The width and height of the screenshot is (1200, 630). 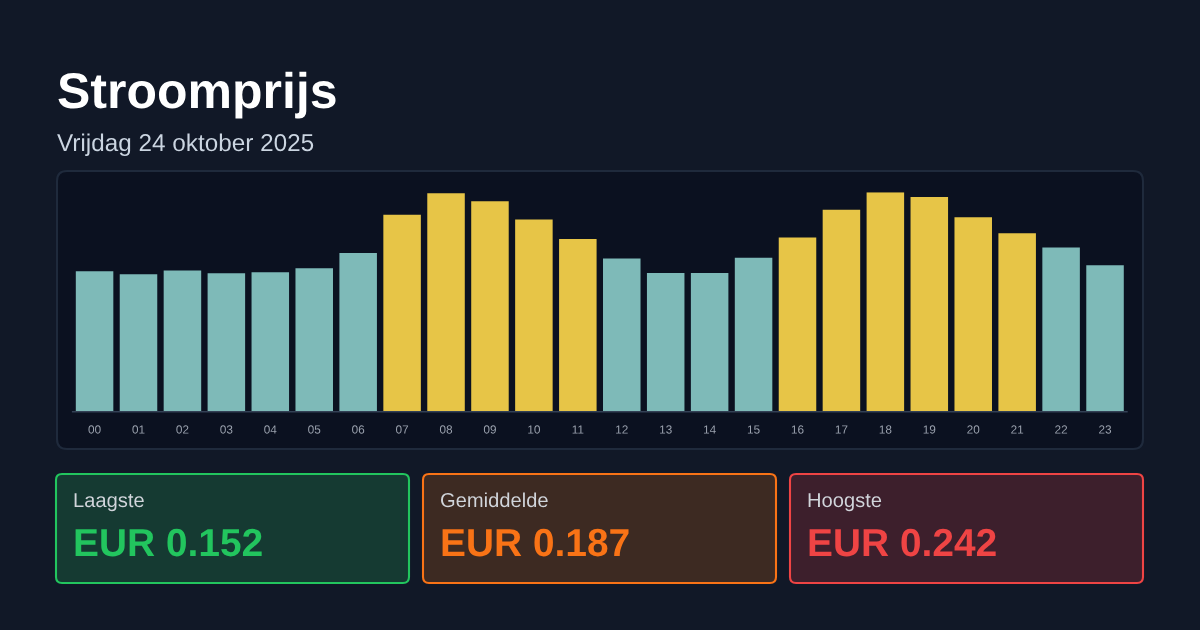 What do you see at coordinates (841, 429) in the screenshot?
I see `x-tick-label: 17` at bounding box center [841, 429].